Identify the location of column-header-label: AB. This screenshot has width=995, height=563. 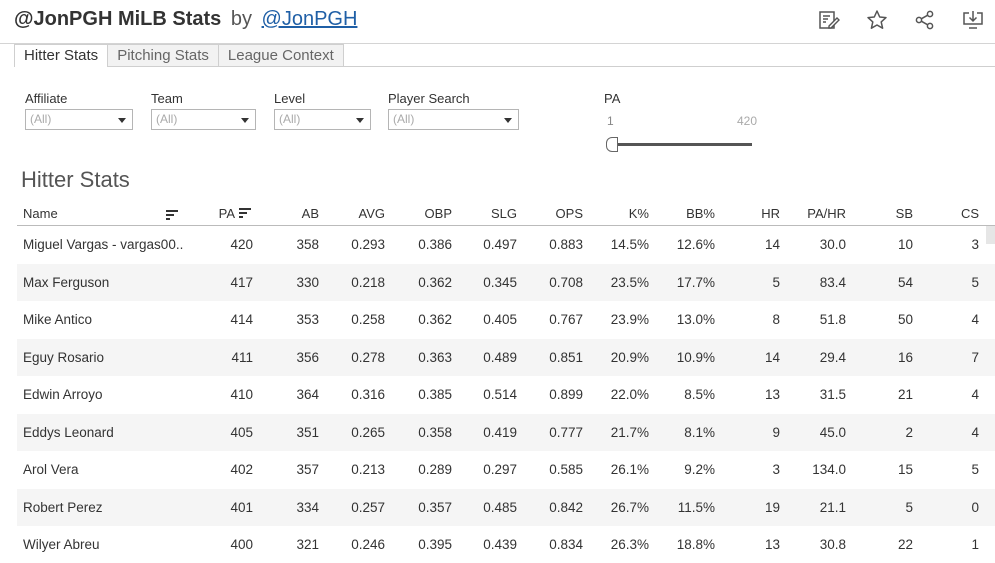
(310, 213).